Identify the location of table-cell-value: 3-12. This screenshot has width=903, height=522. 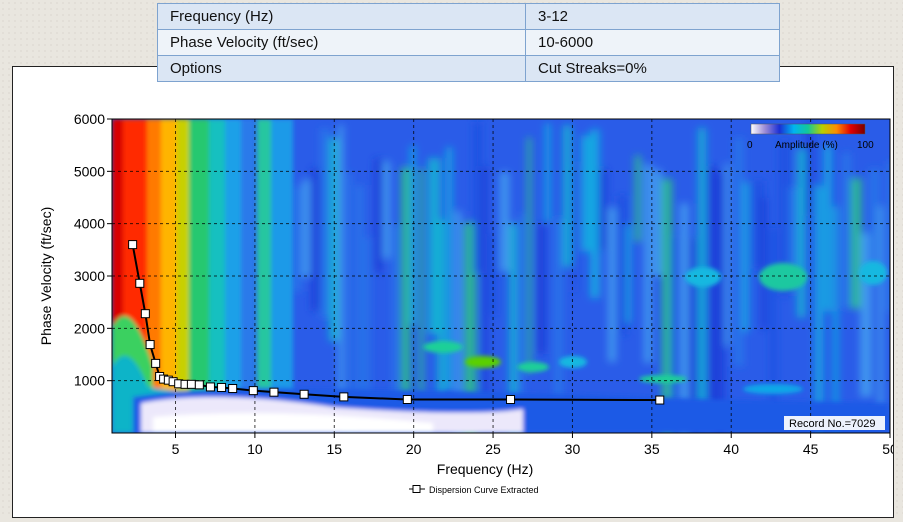
(652, 16).